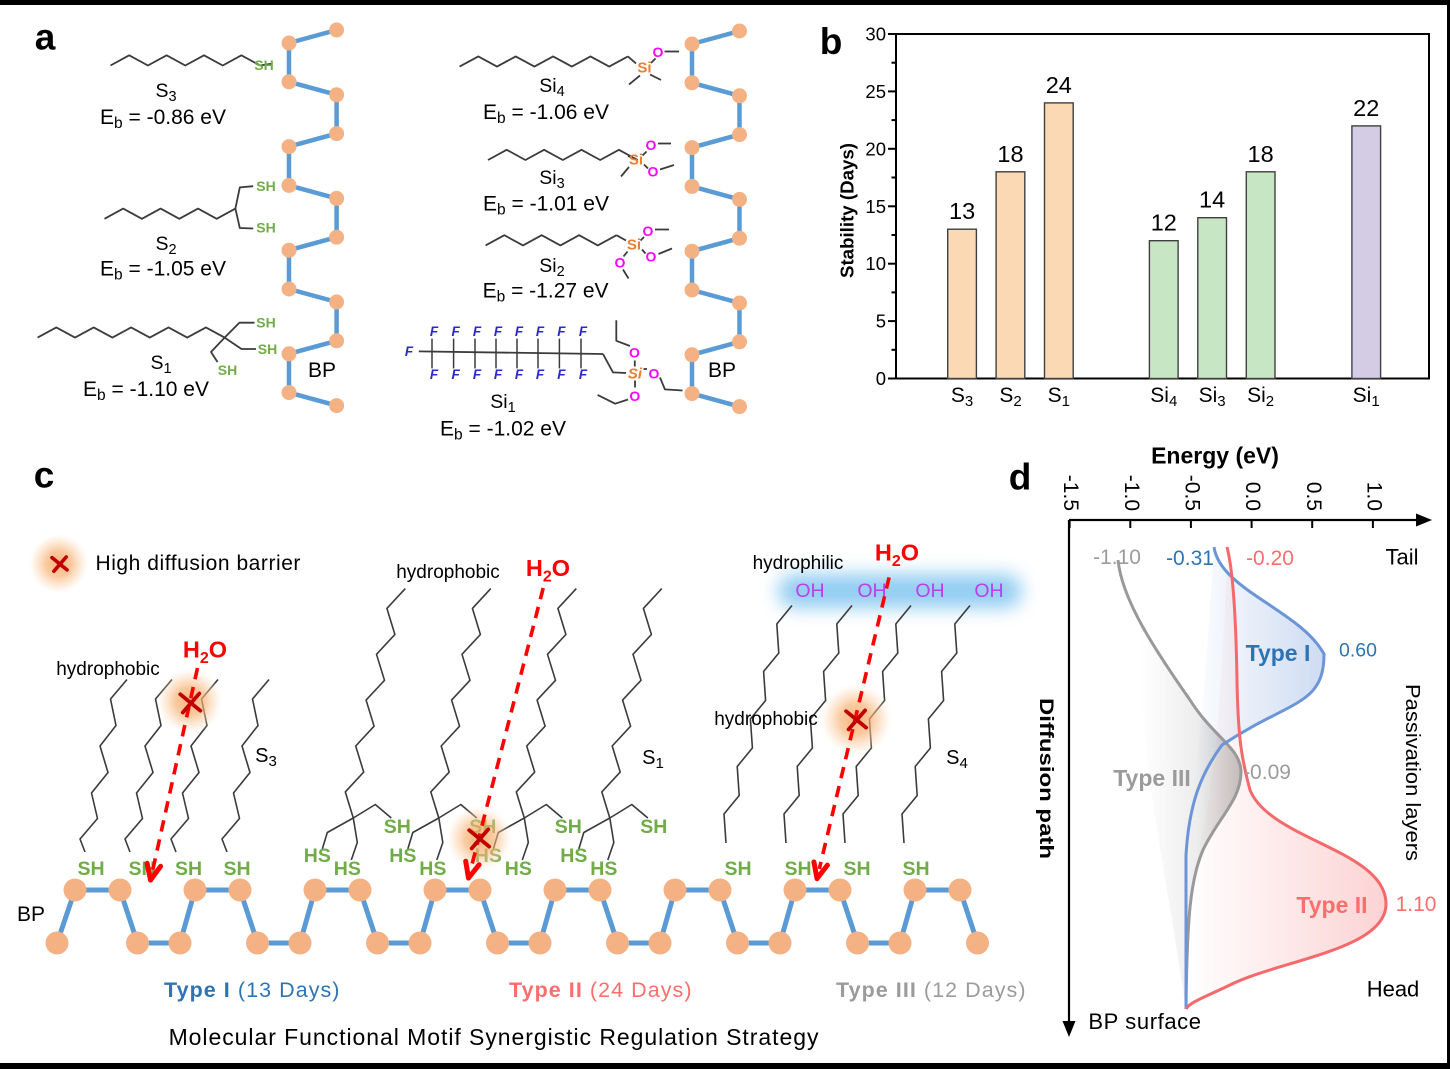 The image size is (1450, 1069). Describe the element at coordinates (1164, 223) in the screenshot. I see `svg-text: 12` at that location.